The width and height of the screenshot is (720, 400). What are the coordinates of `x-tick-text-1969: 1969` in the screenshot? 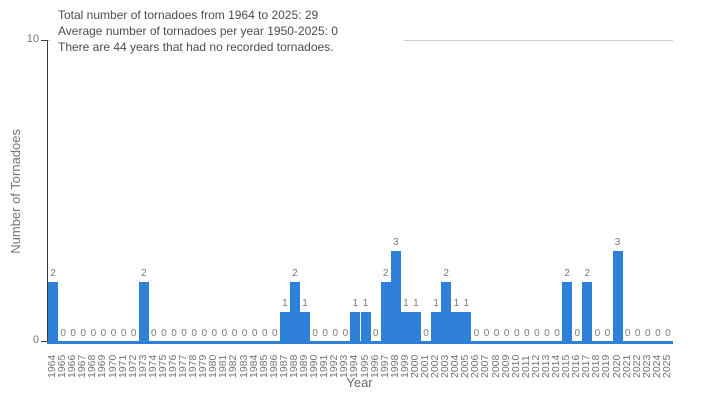 It's located at (102, 366).